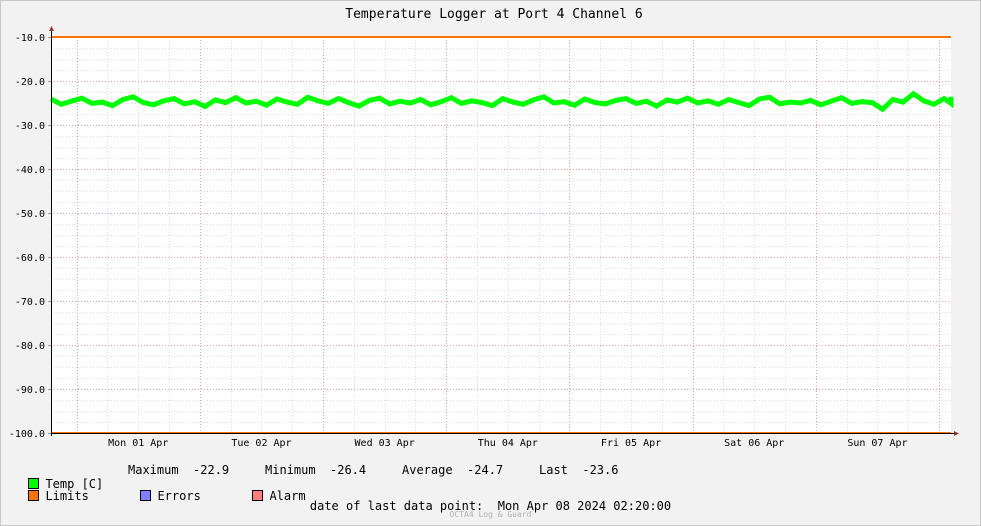  What do you see at coordinates (146, 495) in the screenshot?
I see `errors-swatch` at bounding box center [146, 495].